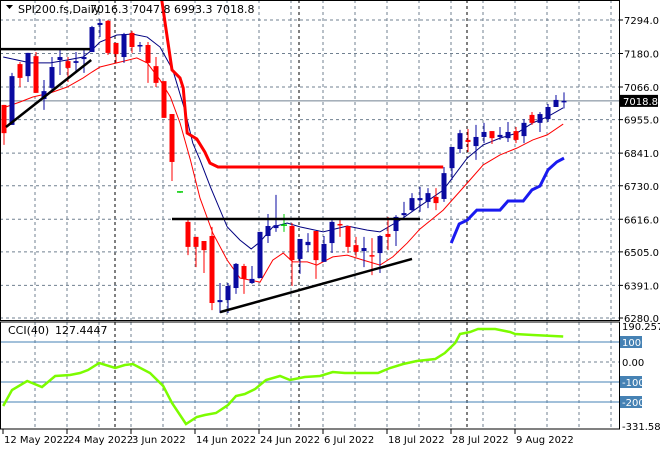  I want to click on price-tick-label: 7294.0, so click(641, 21).